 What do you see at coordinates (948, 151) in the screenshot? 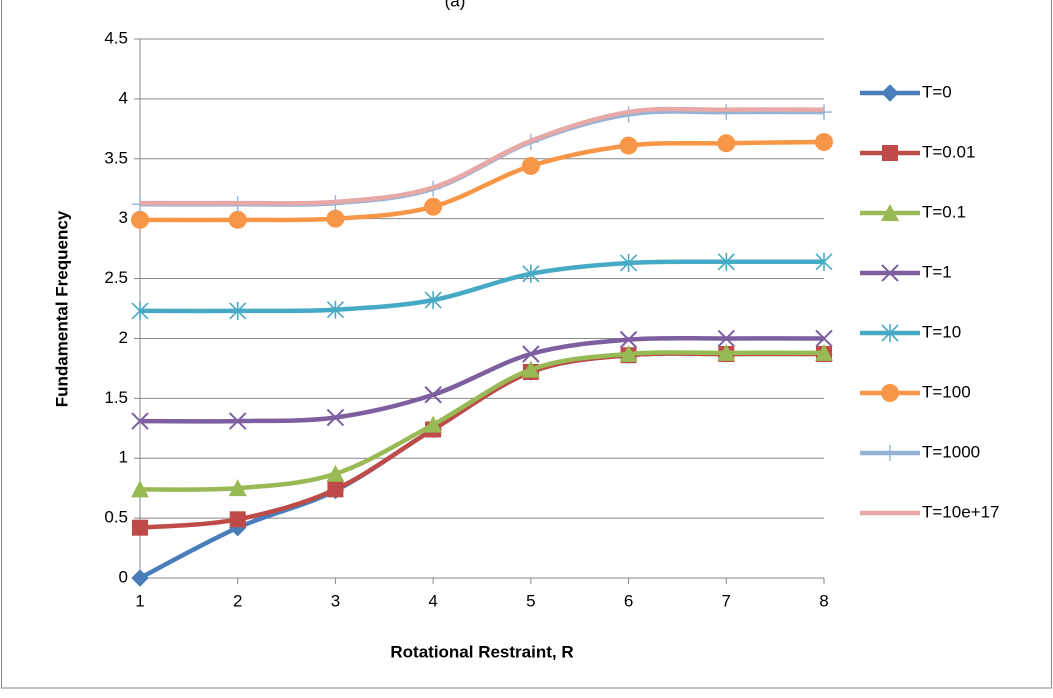
I see `legend-label: T=0.01` at bounding box center [948, 151].